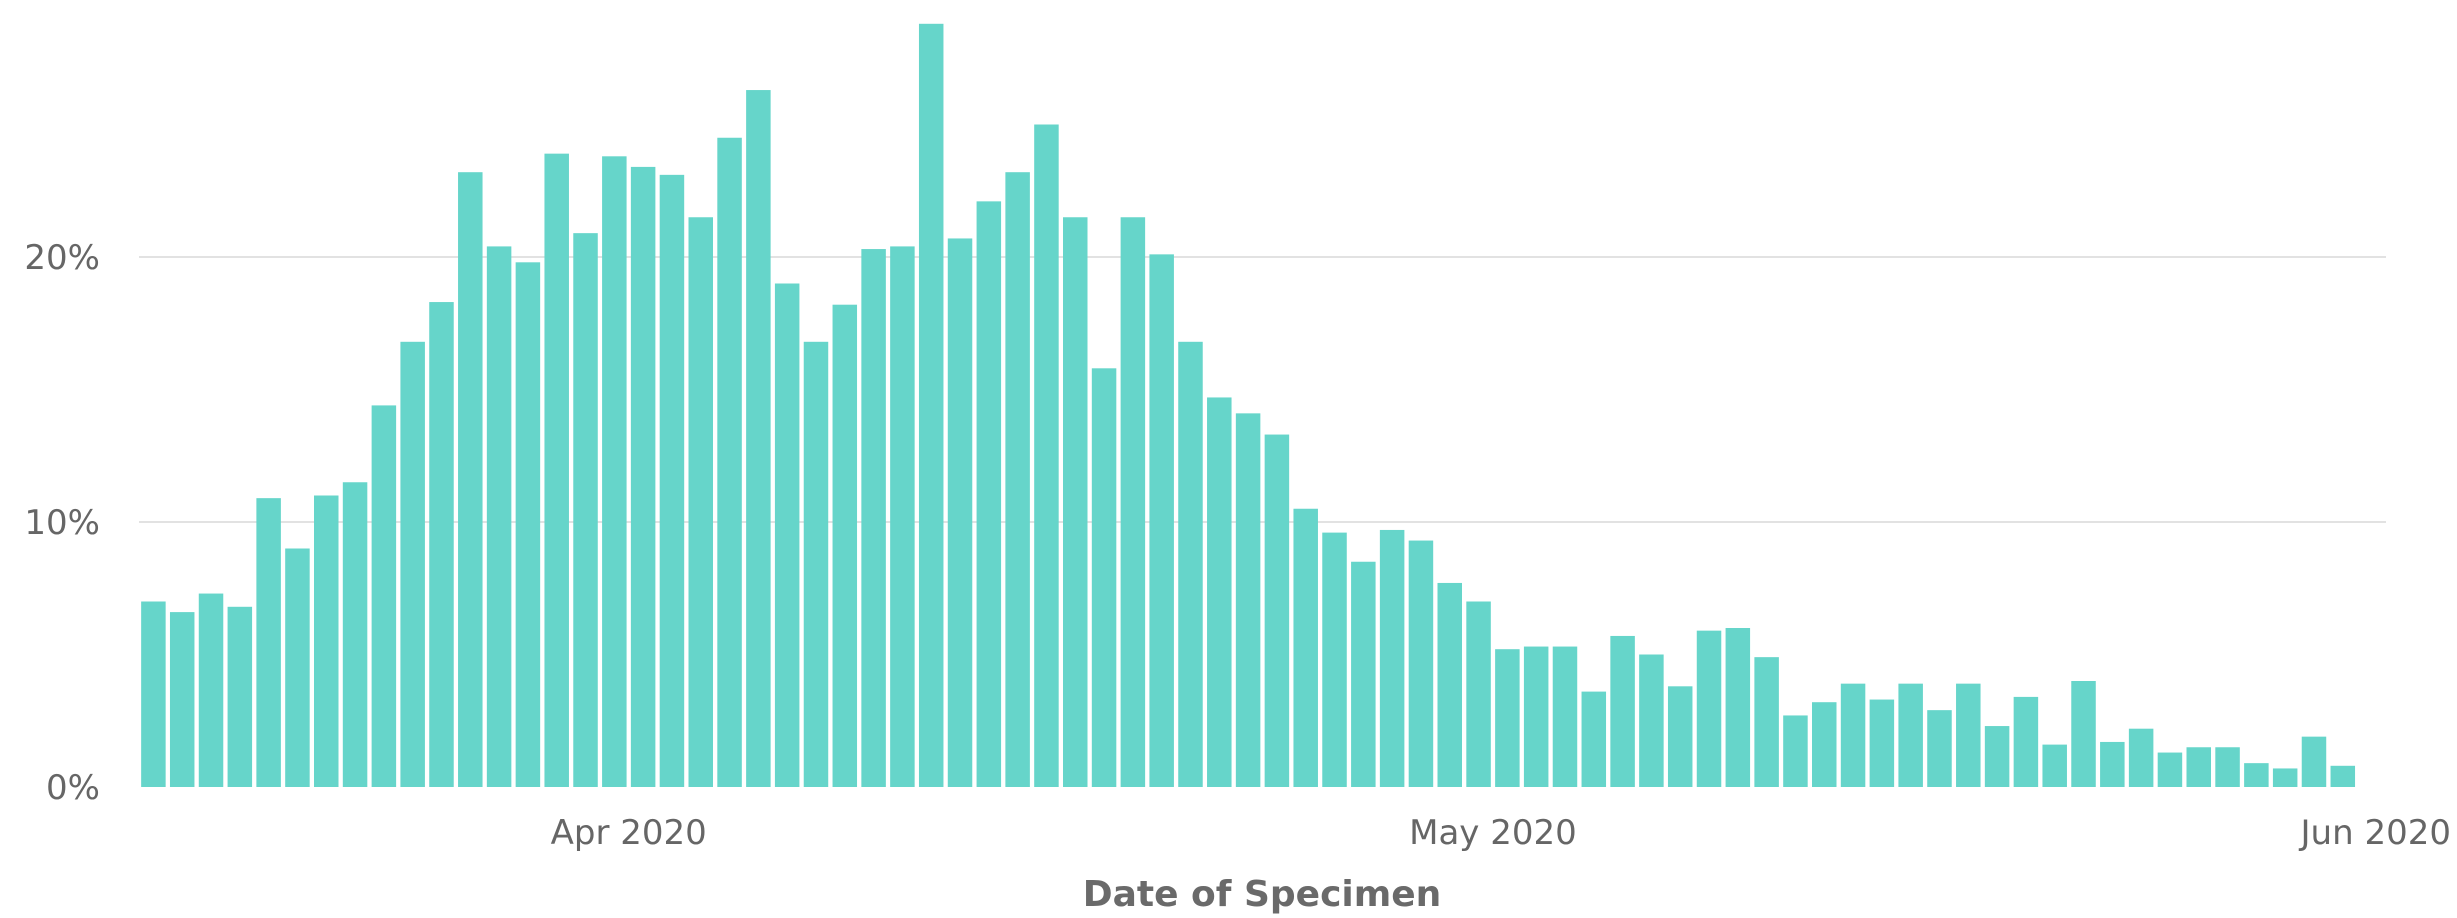 This screenshot has height=918, width=2457. What do you see at coordinates (73, 788) in the screenshot?
I see `y-tick-label: 0%` at bounding box center [73, 788].